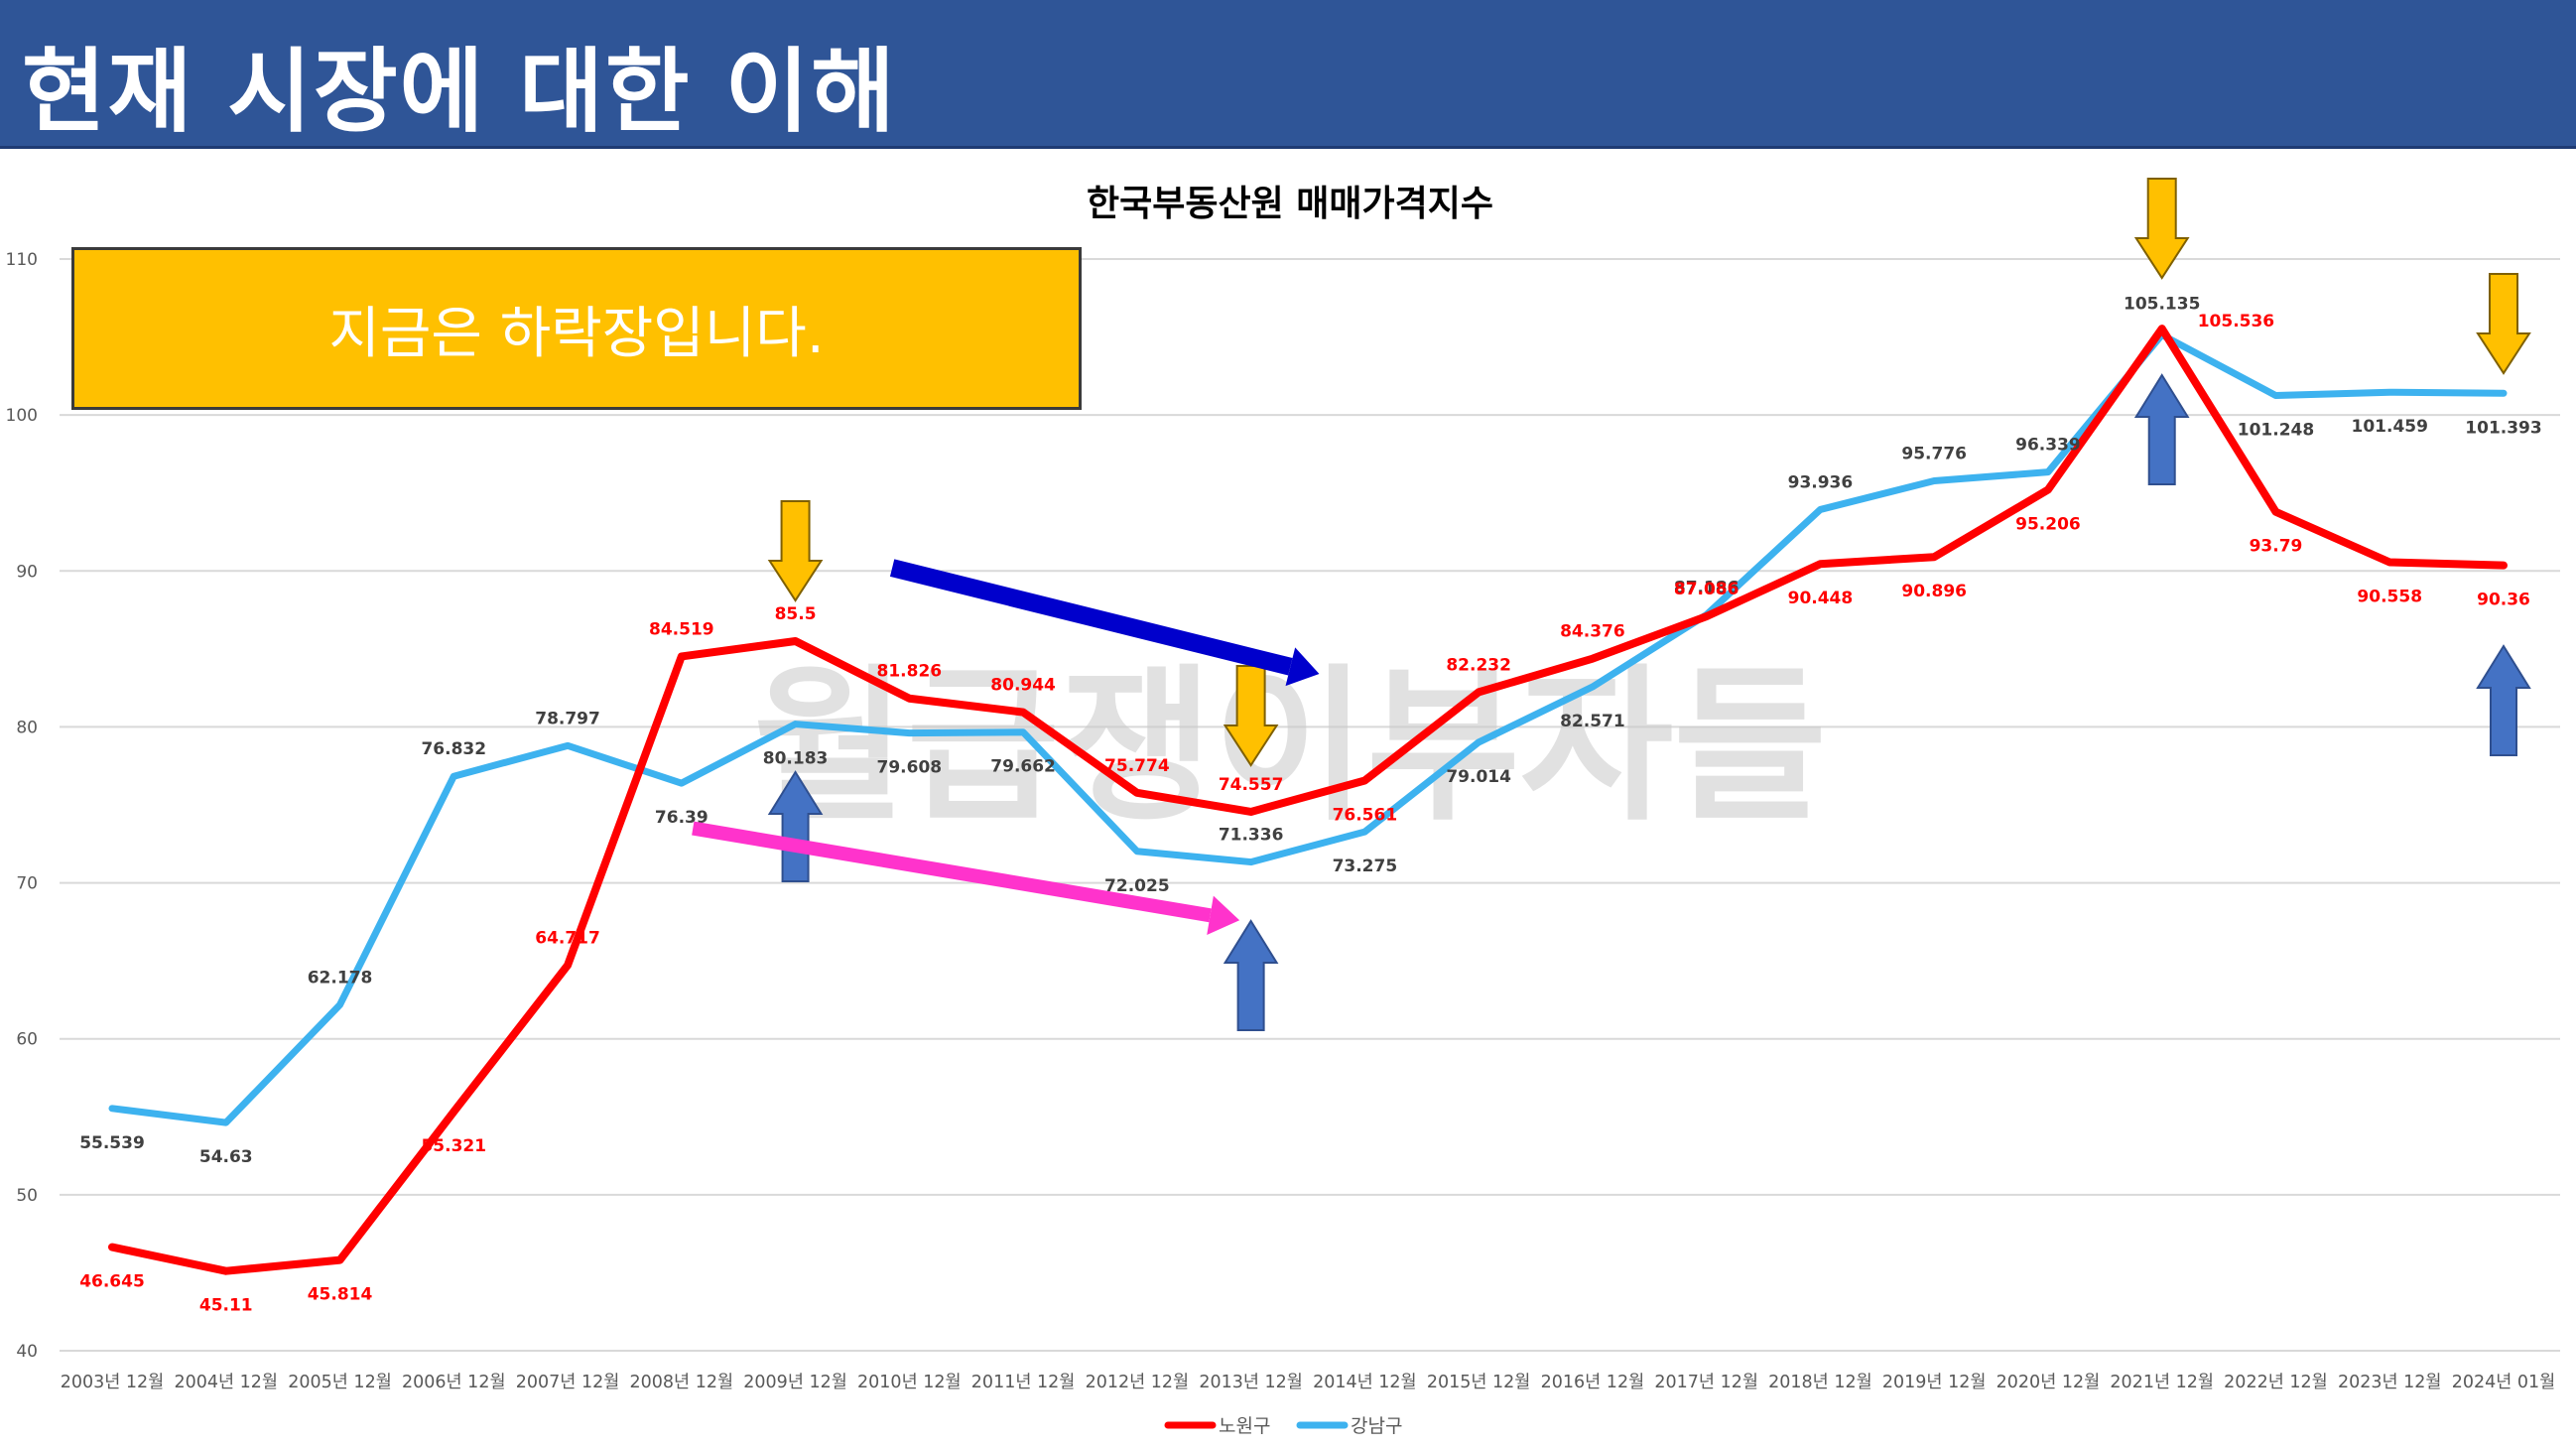 This screenshot has width=2576, height=1449. Describe the element at coordinates (2390, 427) in the screenshot. I see `gangnam-data-label: 101.459` at that location.